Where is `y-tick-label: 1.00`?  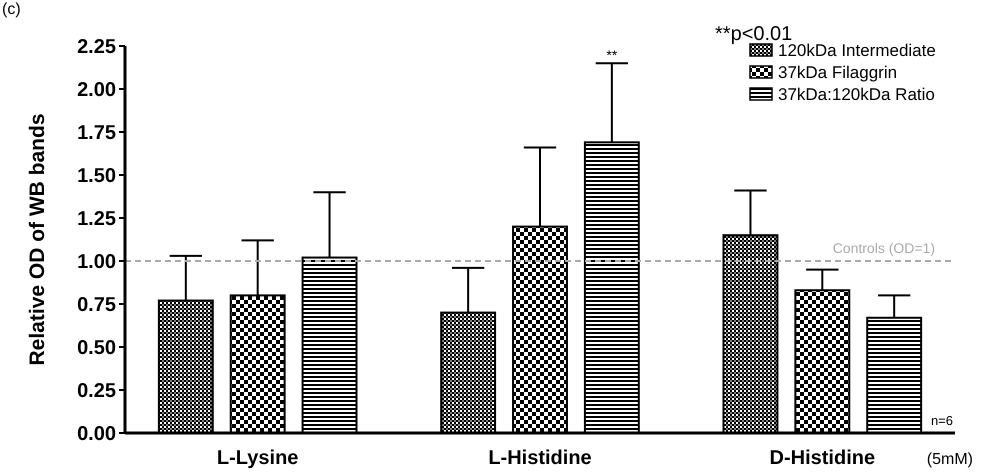
y-tick-label: 1.00 is located at coordinates (96, 262).